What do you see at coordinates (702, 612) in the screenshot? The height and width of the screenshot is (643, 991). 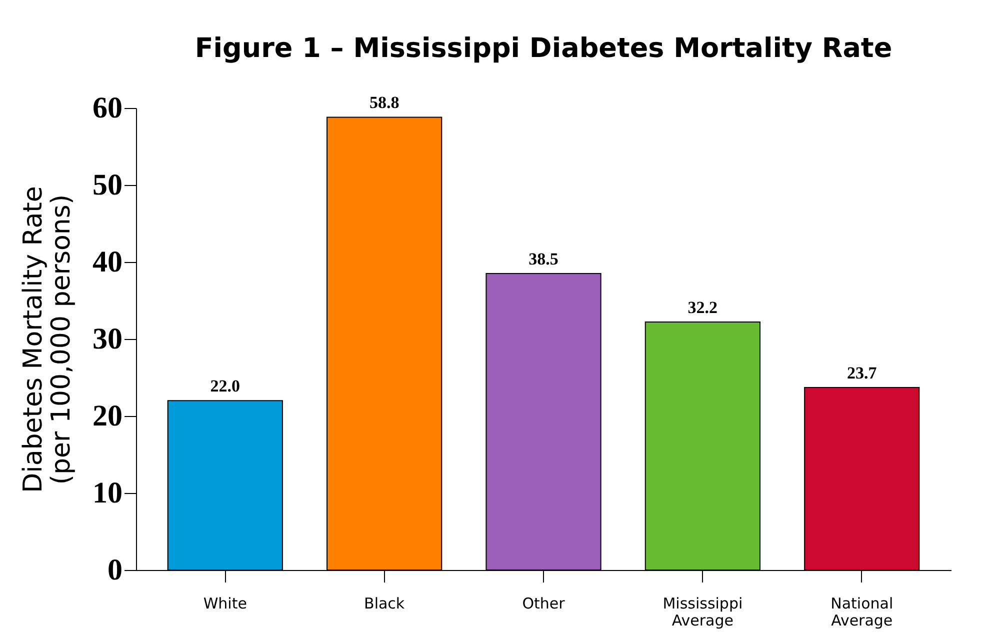 I see `x-tick-label: Mississippi Average` at bounding box center [702, 612].